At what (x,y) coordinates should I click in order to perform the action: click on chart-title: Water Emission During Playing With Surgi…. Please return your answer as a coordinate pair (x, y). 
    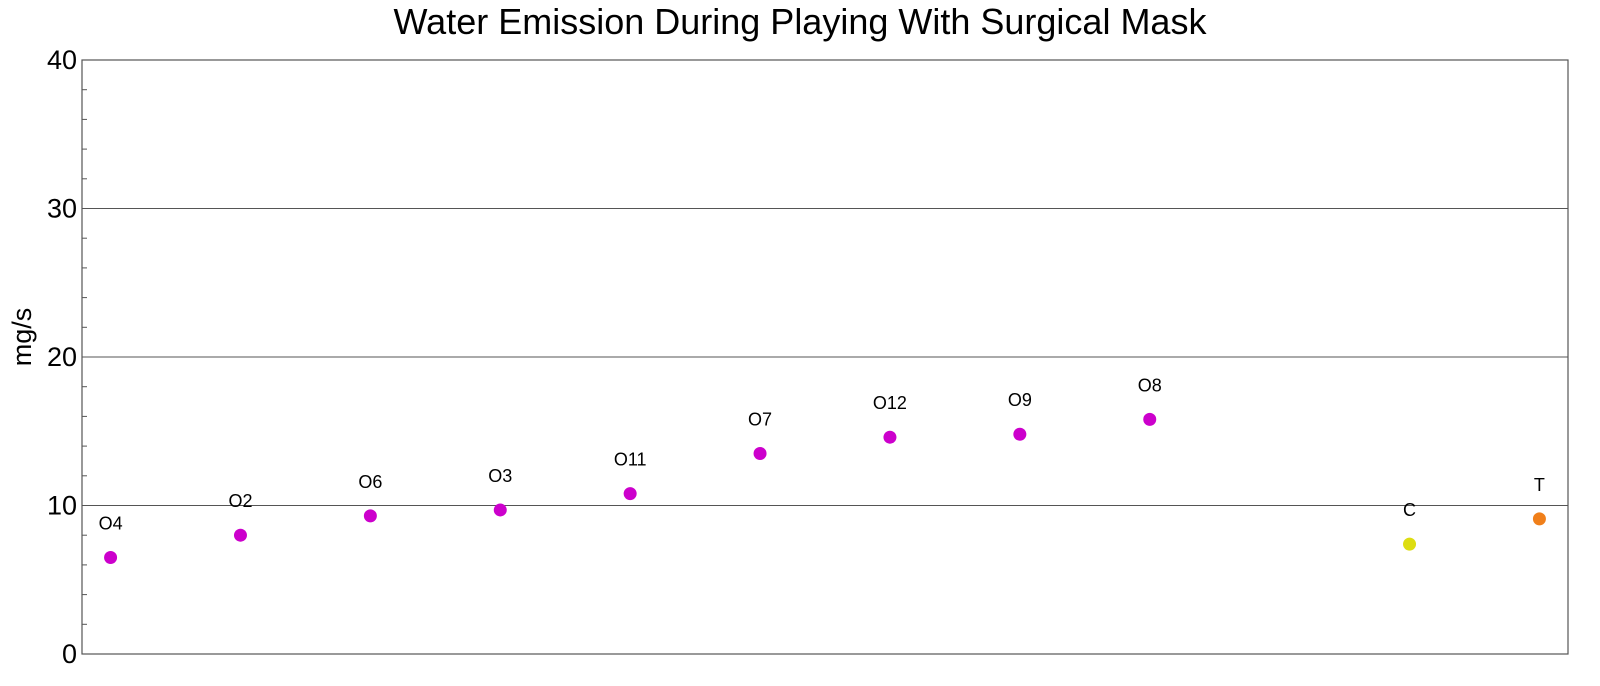
    Looking at the image, I should click on (800, 21).